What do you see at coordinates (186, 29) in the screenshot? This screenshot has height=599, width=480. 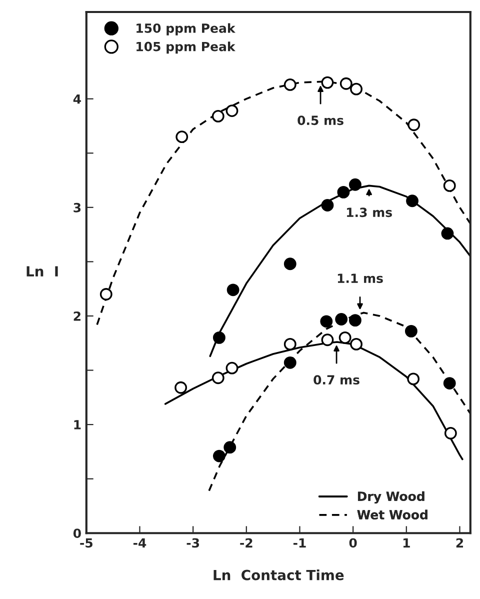 I see `legend-label: 150 ppm Peak` at bounding box center [186, 29].